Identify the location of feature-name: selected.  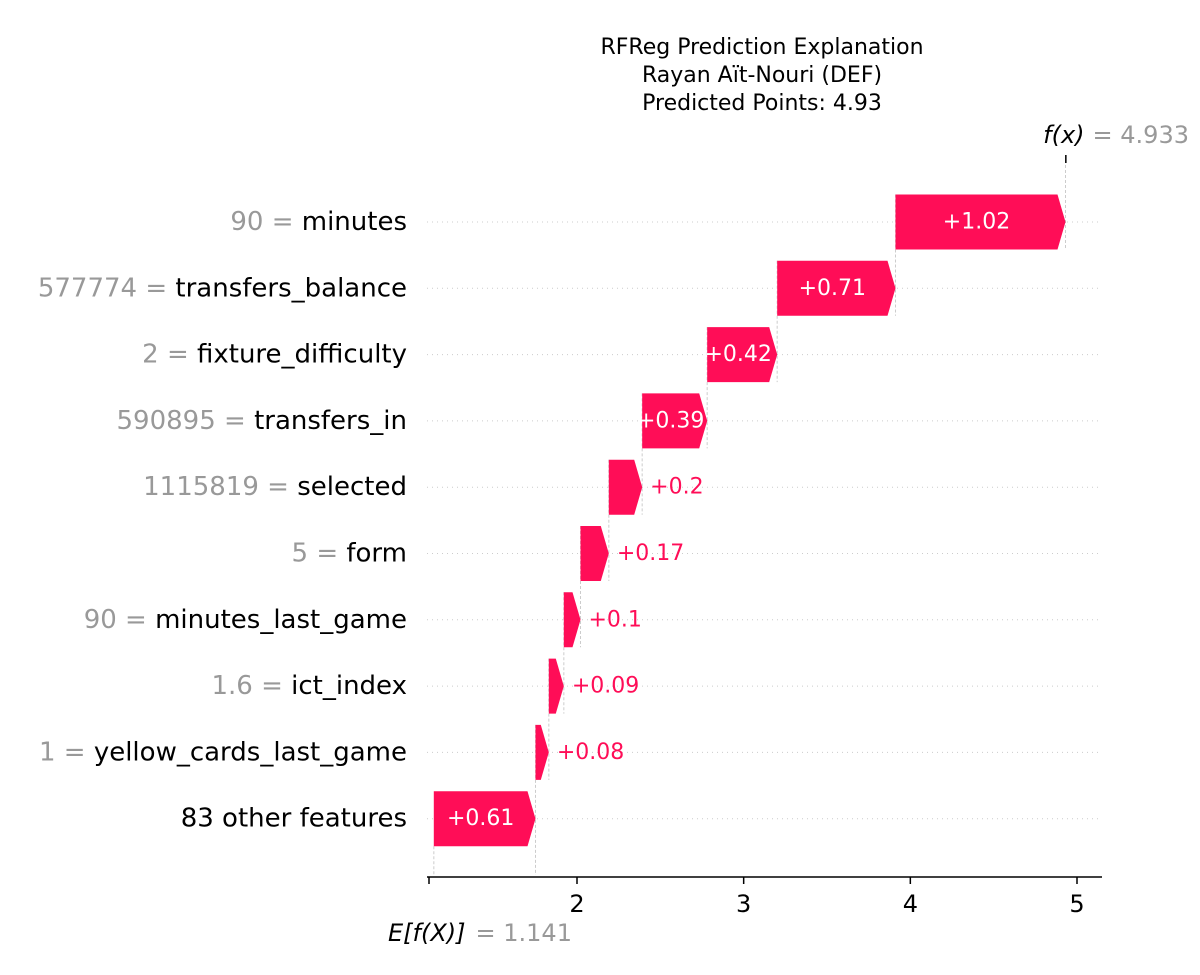
(352, 487).